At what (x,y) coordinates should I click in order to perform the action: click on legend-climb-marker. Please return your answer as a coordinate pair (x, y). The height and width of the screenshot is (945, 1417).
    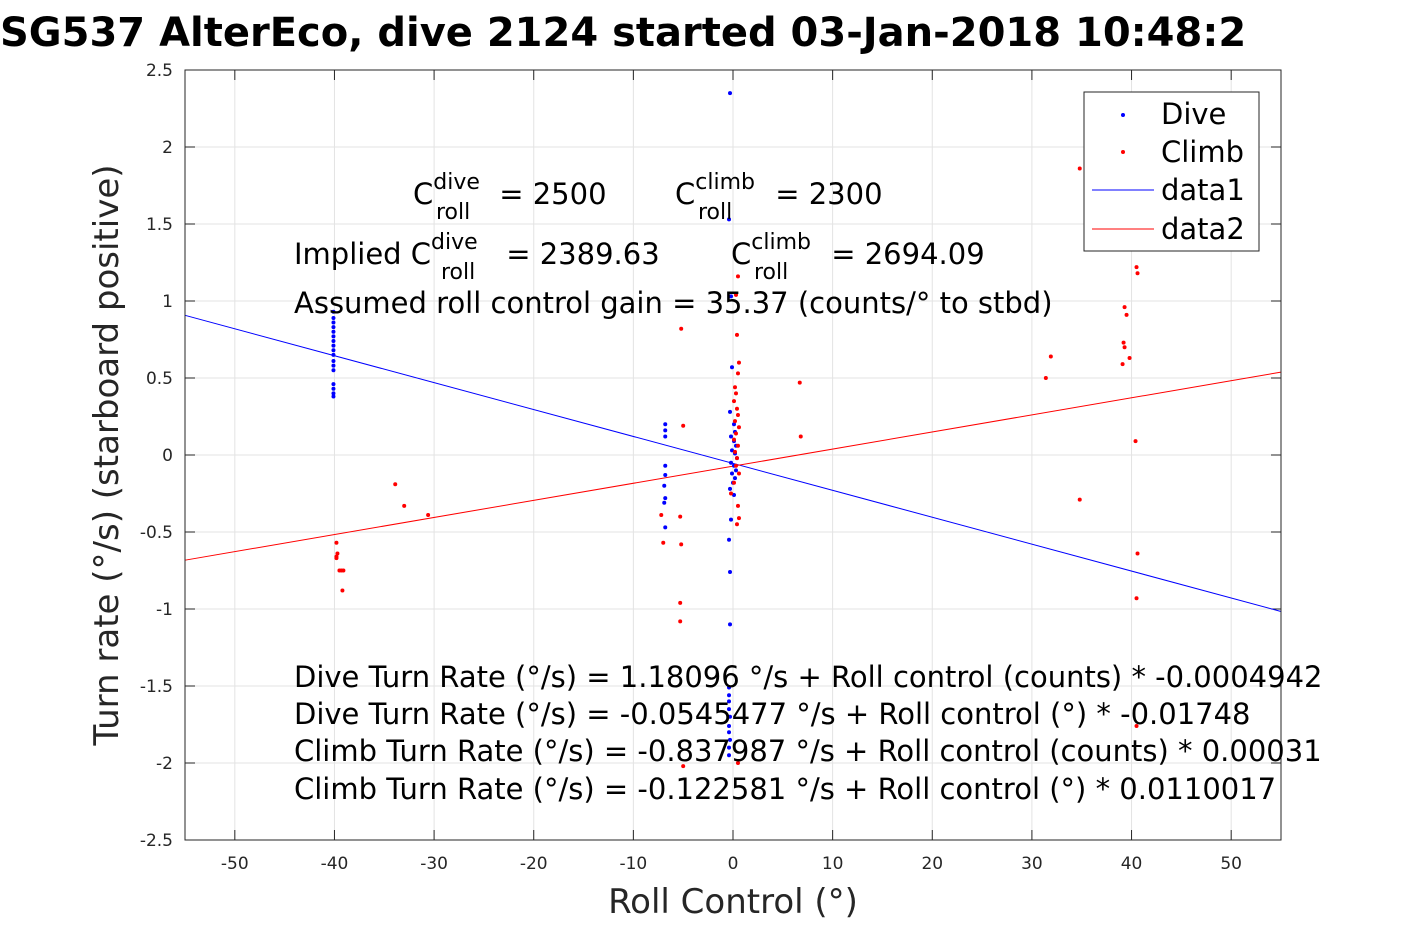
    Looking at the image, I should click on (1123, 152).